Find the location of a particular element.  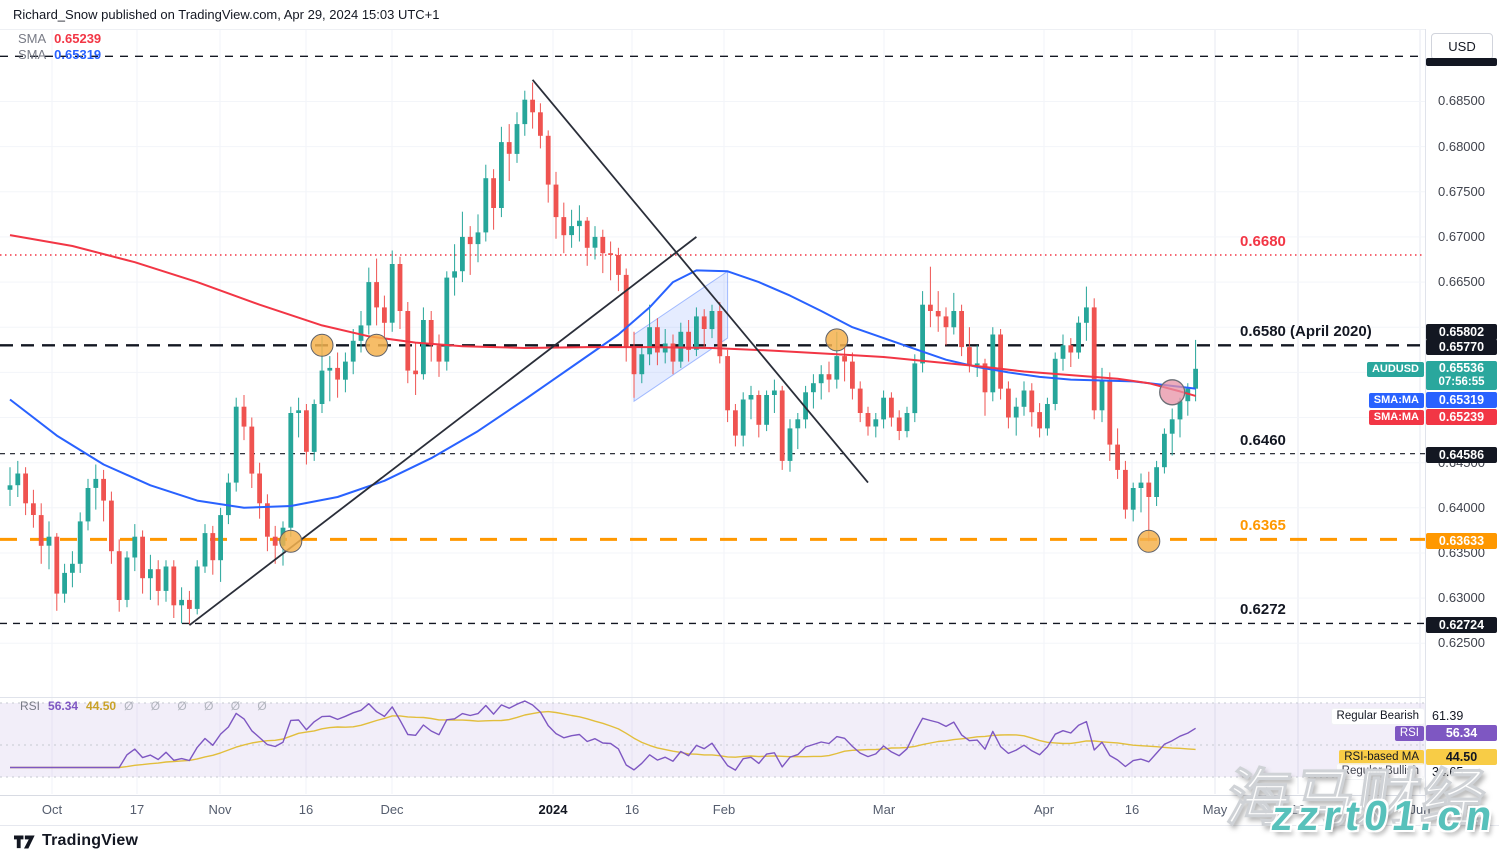

price-badge: 0.65802 is located at coordinates (1461, 332).